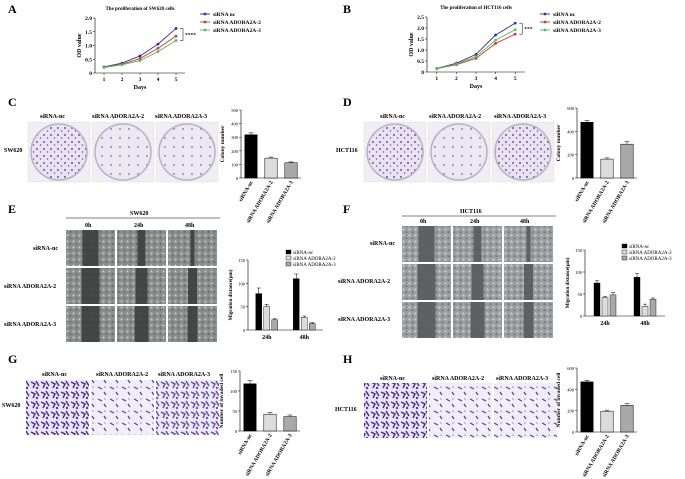 This screenshot has height=479, width=685. I want to click on panel-label-f: F, so click(346, 209).